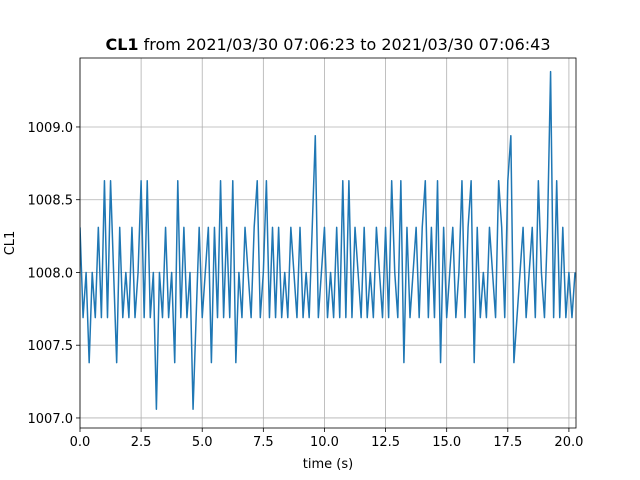 The image size is (640, 480). Describe the element at coordinates (446, 442) in the screenshot. I see `x-tick-label: 15.0` at that location.